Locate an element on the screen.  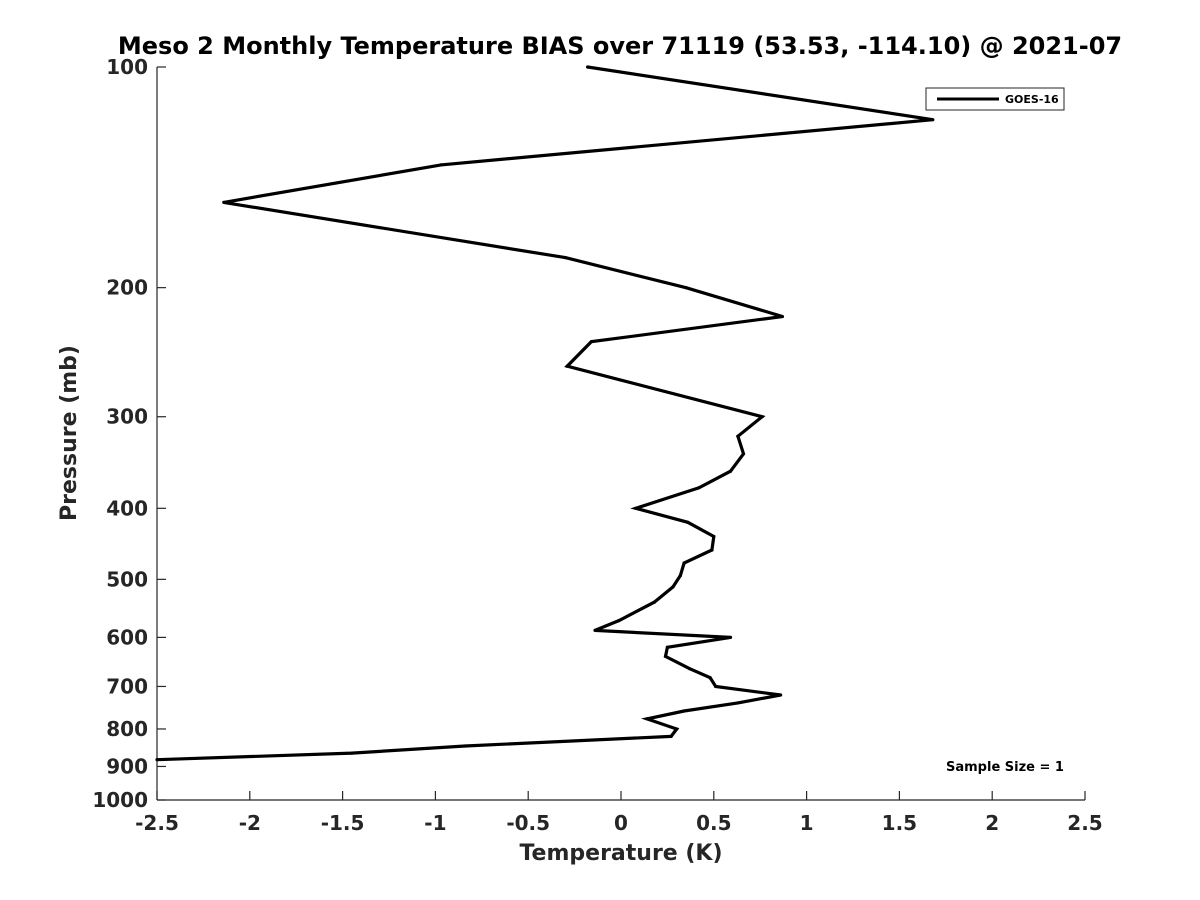
y-tick-label: 400 is located at coordinates (127, 508).